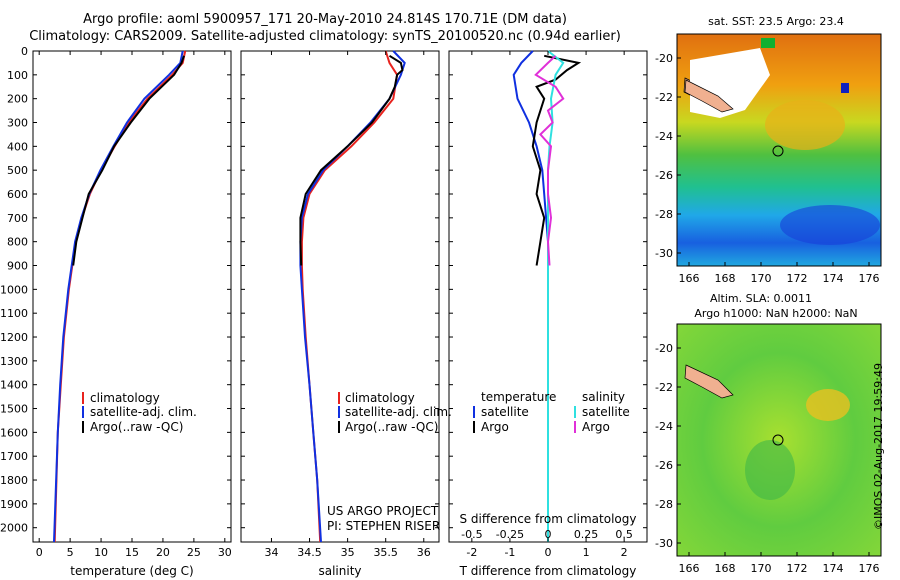 Image resolution: width=900 pixels, height=580 pixels. What do you see at coordinates (348, 552) in the screenshot?
I see `x-tick-label: 35` at bounding box center [348, 552].